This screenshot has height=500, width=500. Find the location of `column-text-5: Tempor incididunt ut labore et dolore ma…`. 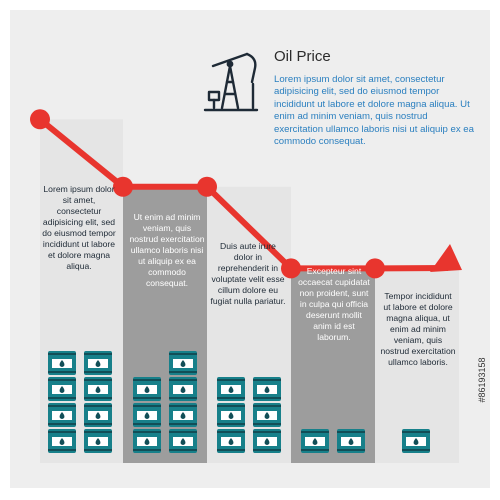

column-text-5: Tempor incididunt ut labore et dolore ma… is located at coordinates (418, 329).